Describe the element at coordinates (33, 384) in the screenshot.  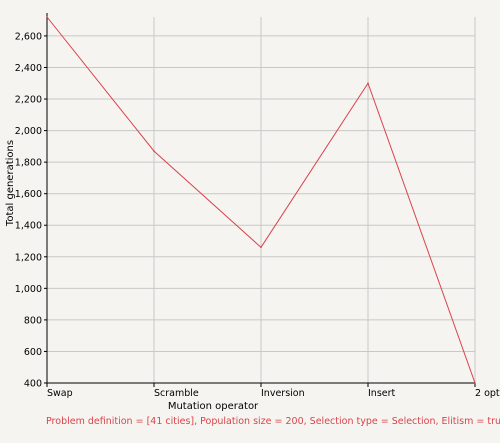
I see `y-tick-label: 400` at that location.